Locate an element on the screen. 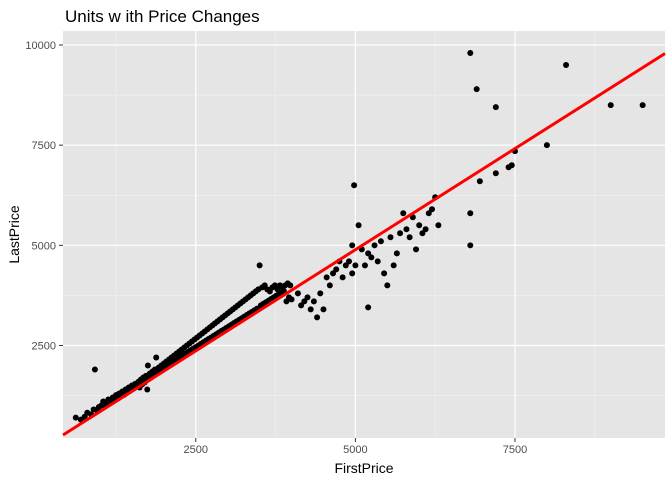  y-tick-label: 2500 is located at coordinates (44, 346).